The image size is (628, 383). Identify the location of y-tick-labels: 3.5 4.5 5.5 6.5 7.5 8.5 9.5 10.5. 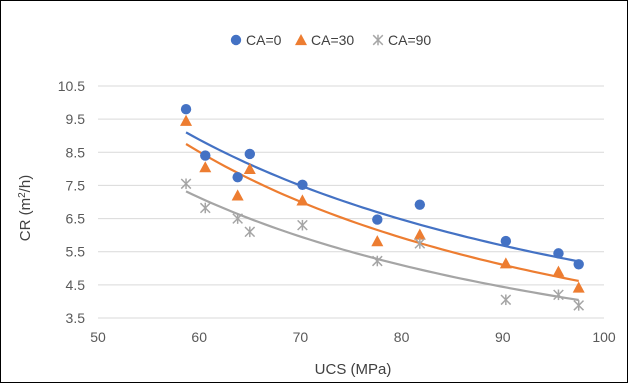
(71, 202).